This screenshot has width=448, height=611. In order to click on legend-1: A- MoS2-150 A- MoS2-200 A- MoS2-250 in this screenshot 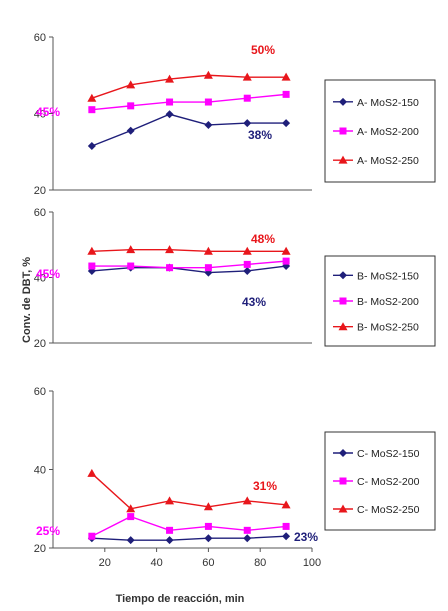, I will do `click(380, 131)`.